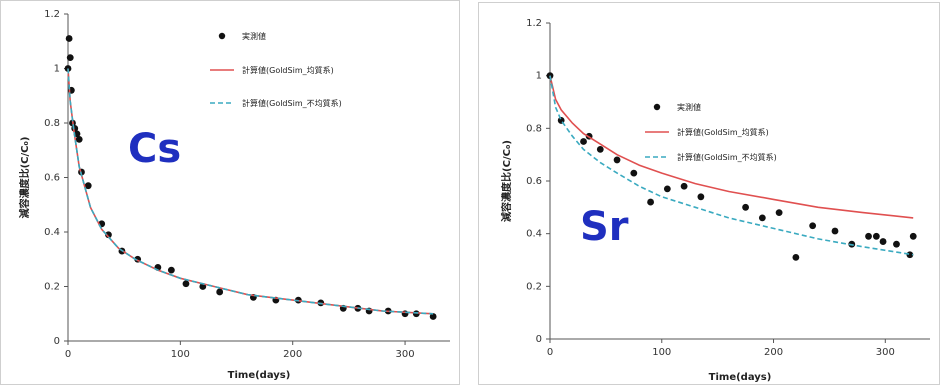 Image resolution: width=941 pixels, height=385 pixels. What do you see at coordinates (731, 147) in the screenshot?
I see `homogeneous-calc-line` at bounding box center [731, 147].